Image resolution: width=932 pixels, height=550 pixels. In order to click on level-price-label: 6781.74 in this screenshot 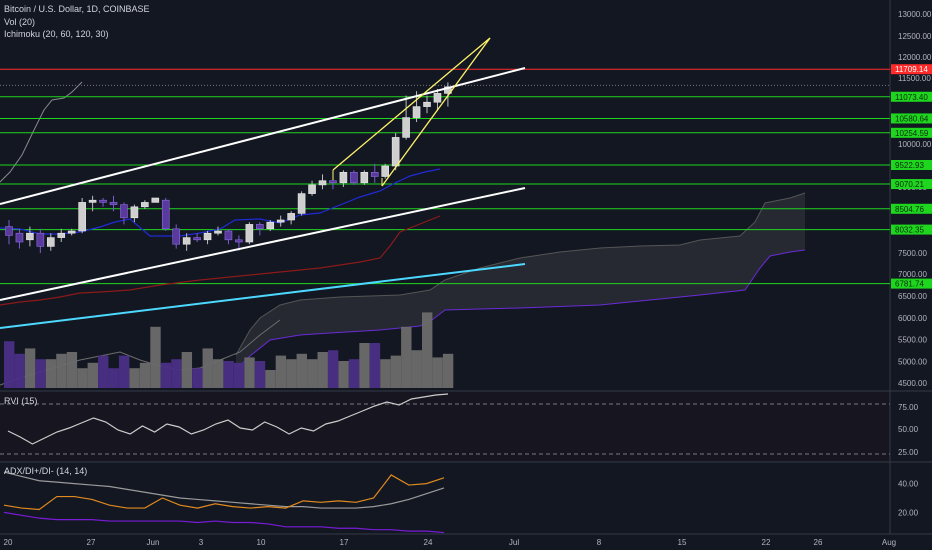, I will do `click(909, 284)`.